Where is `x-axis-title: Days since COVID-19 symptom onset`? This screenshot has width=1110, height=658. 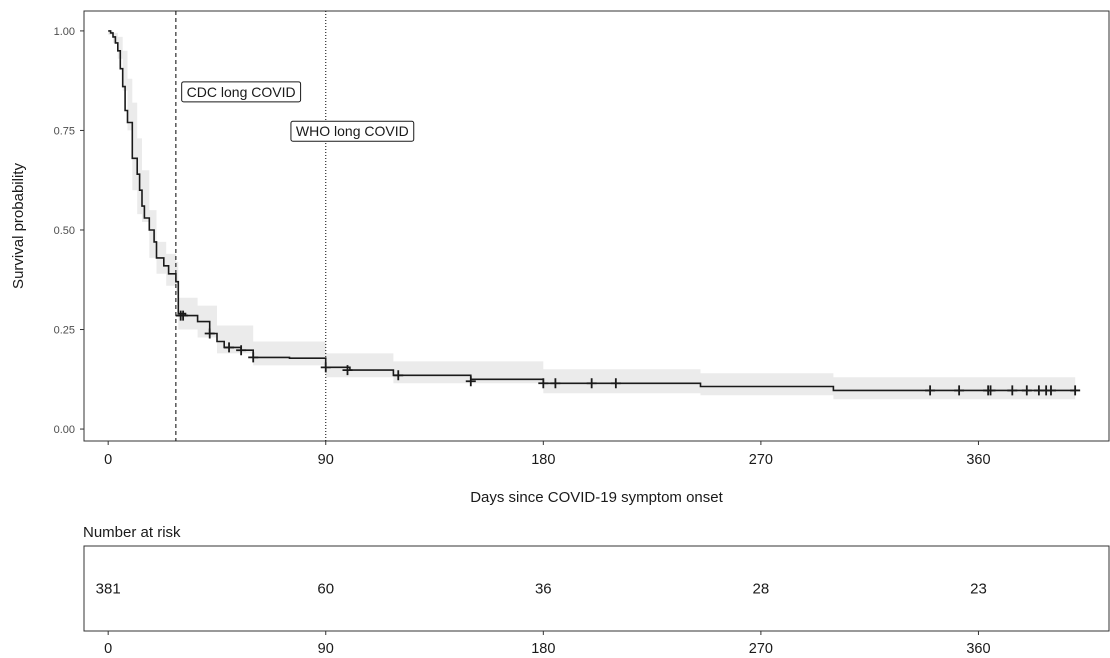
x-axis-title: Days since COVID-19 symptom onset is located at coordinates (596, 497).